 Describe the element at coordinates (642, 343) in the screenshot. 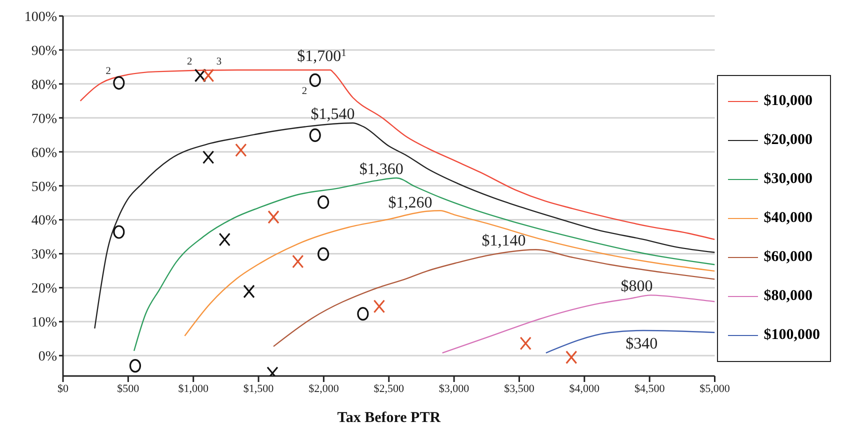

I see `annotation: $340` at that location.